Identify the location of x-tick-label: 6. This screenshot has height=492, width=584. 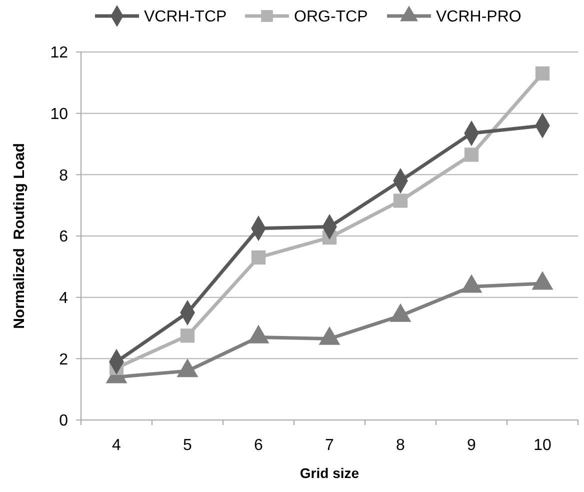
(259, 445).